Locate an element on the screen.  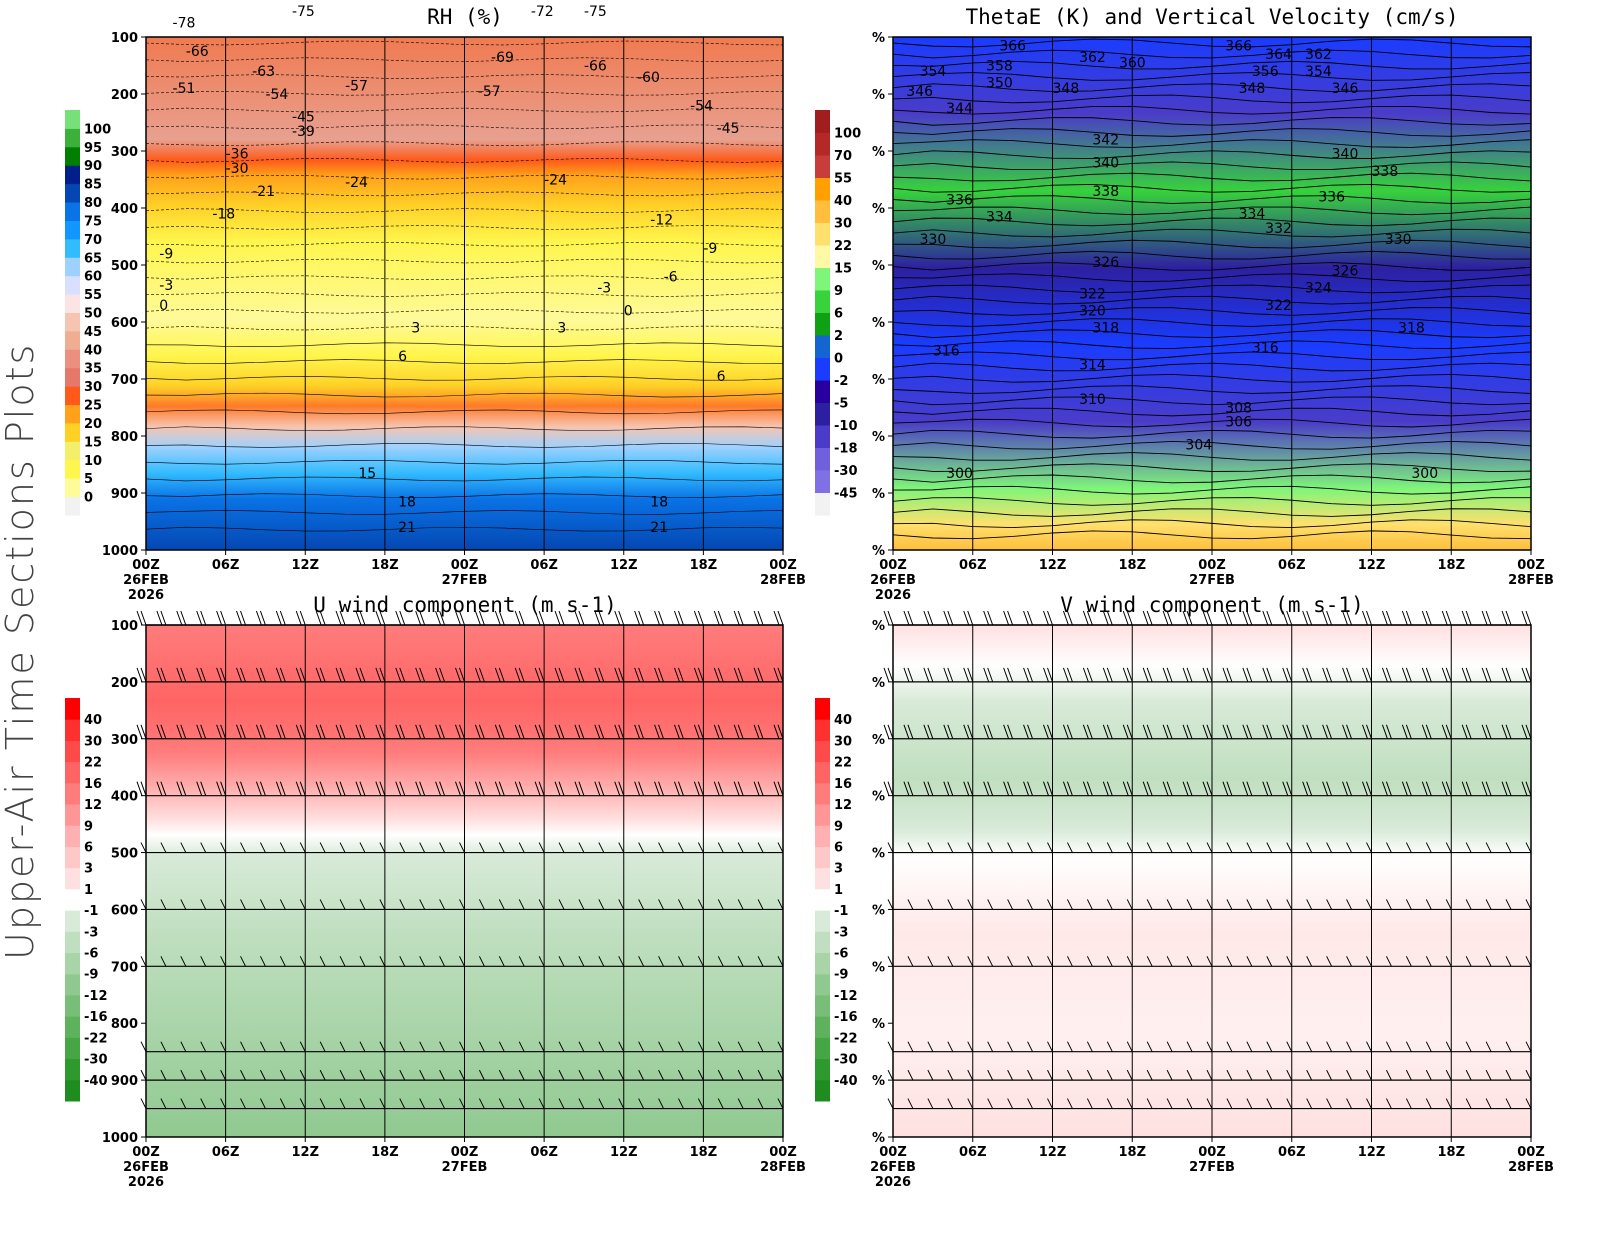
y-tick-label: 900 is located at coordinates (124, 494).